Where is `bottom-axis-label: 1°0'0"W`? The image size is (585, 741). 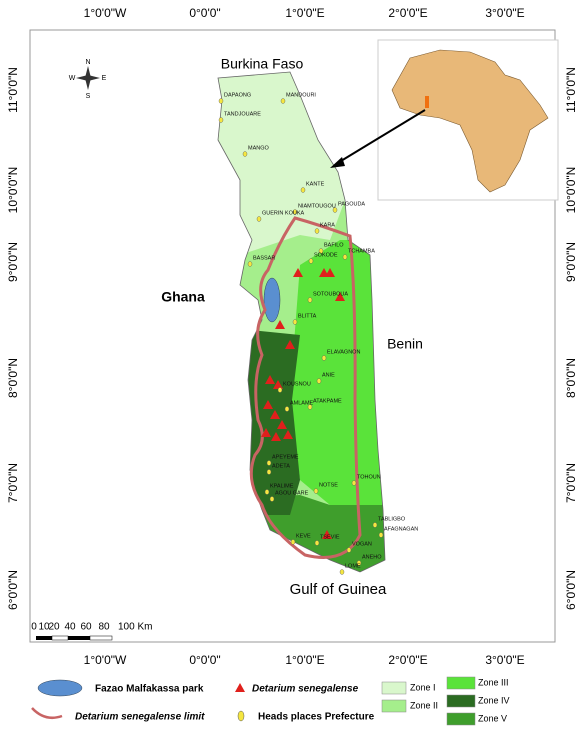 bottom-axis-label: 1°0'0"W is located at coordinates (105, 660).